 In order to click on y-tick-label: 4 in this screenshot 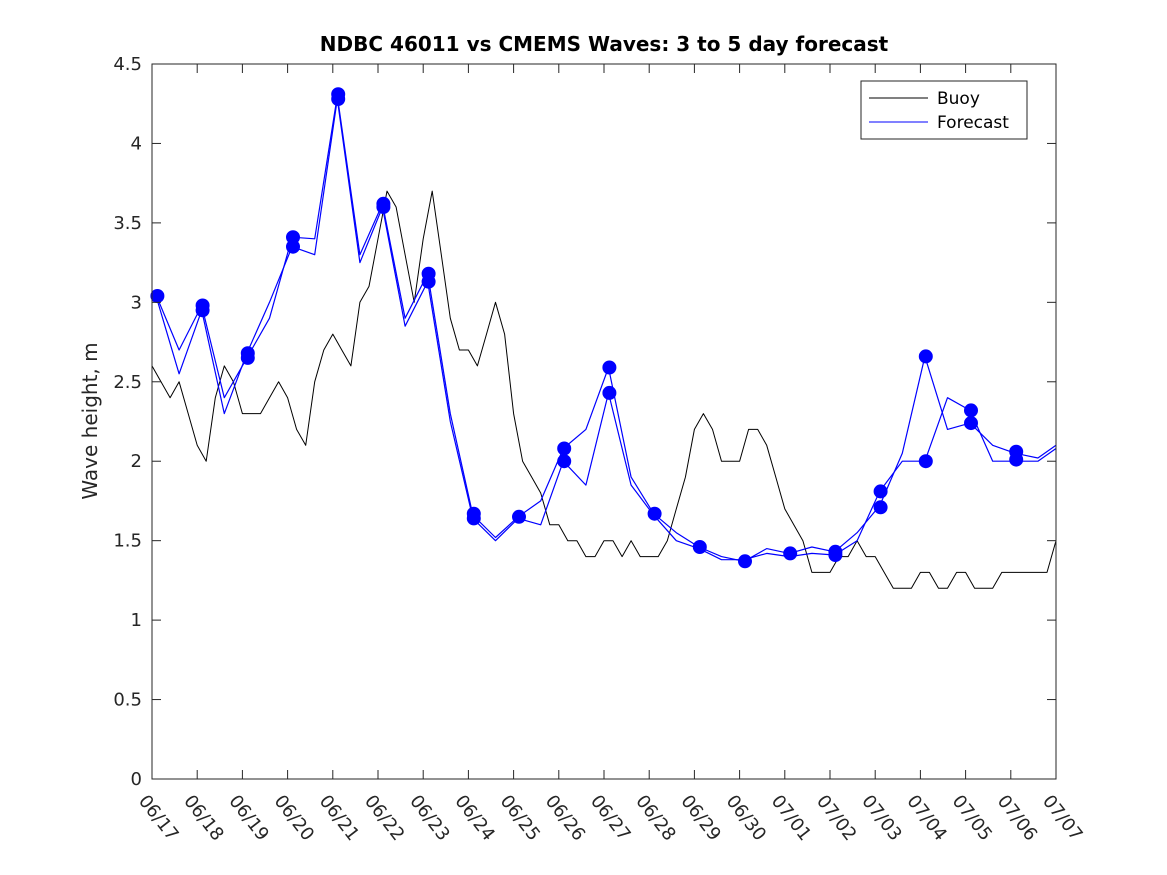, I will do `click(136, 143)`.